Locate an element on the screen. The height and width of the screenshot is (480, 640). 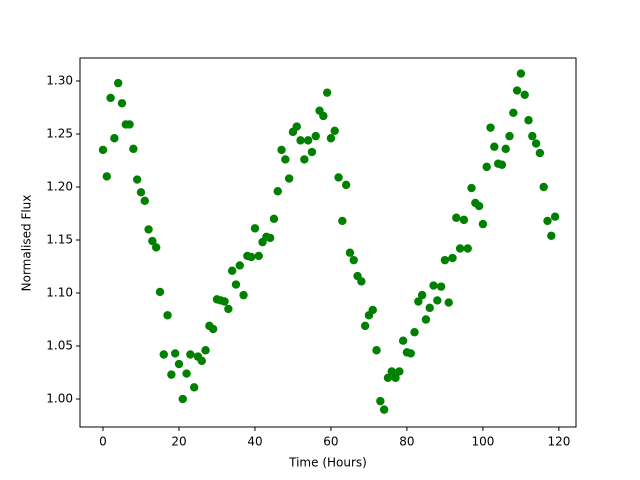
y-axis-label: Normalised Flux is located at coordinates (27, 243).